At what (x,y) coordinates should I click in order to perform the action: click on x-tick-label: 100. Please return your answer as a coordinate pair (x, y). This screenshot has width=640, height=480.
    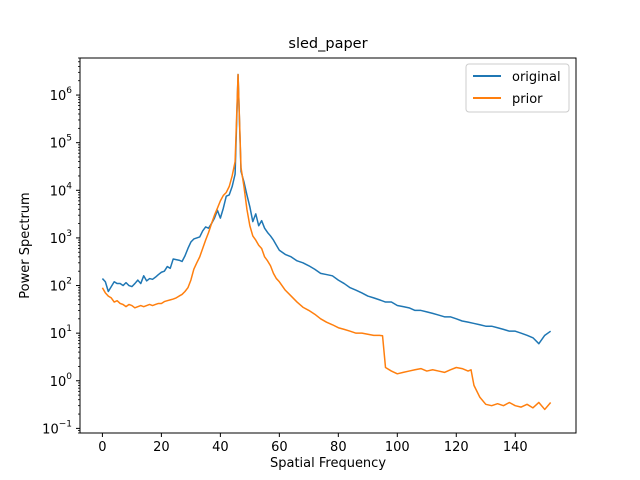
    Looking at the image, I should click on (397, 447).